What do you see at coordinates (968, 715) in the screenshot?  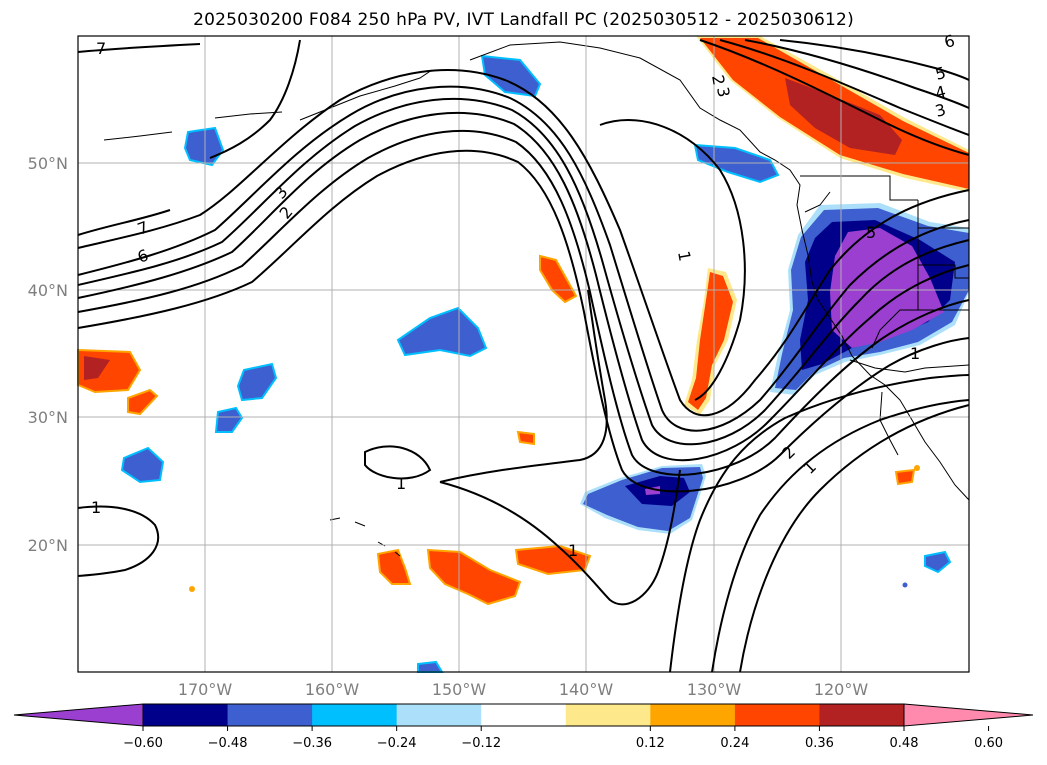 I see `colorbar-extend-max` at bounding box center [968, 715].